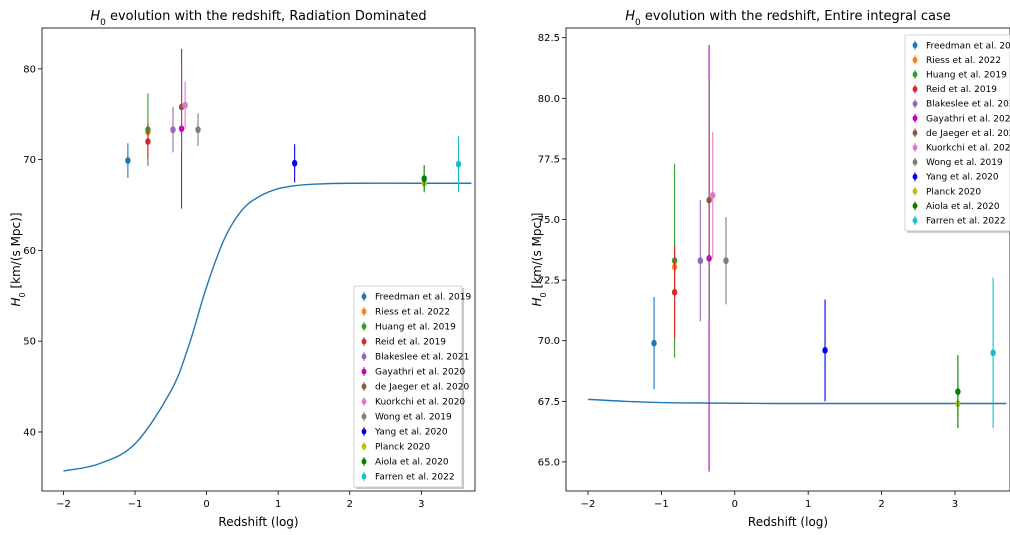 The width and height of the screenshot is (1010, 535). What do you see at coordinates (549, 462) in the screenshot?
I see `y-tick-label: 65.0` at bounding box center [549, 462].